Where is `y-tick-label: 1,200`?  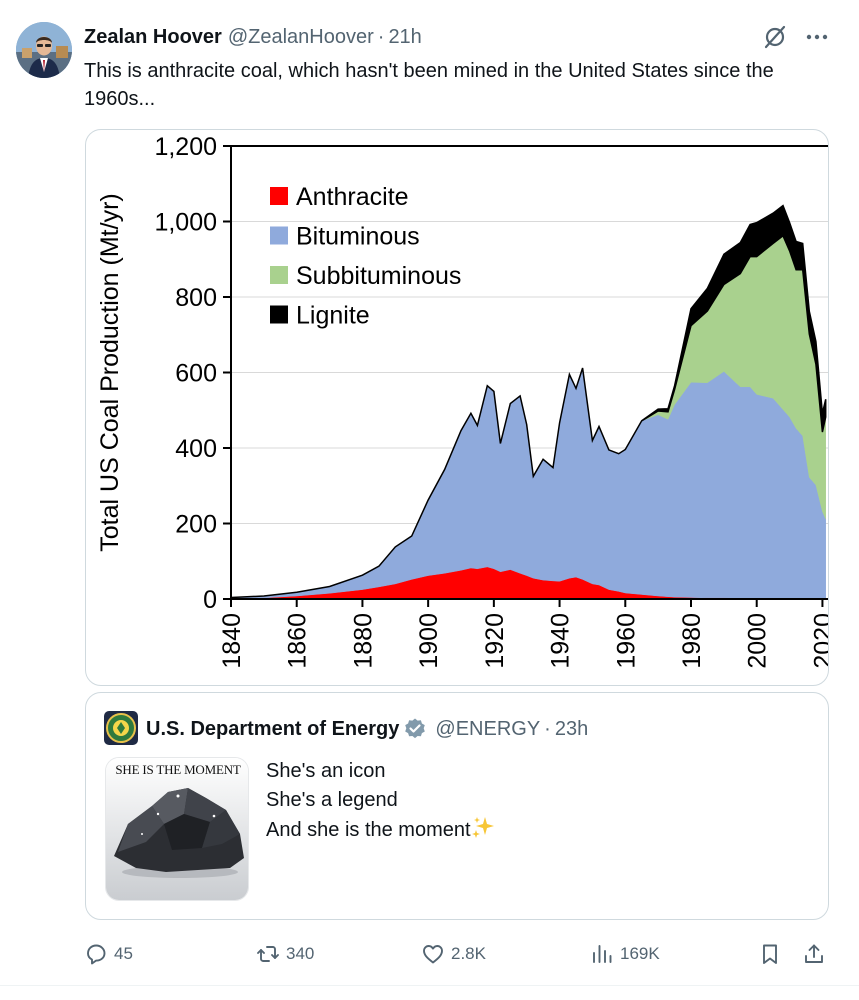
y-tick-label: 1,200 is located at coordinates (185, 147).